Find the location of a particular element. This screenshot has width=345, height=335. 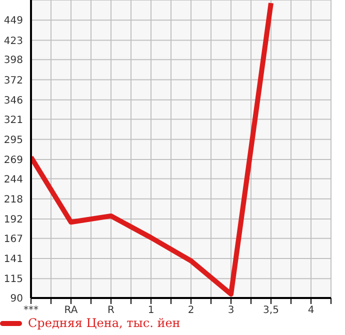

x-tick-label: RA is located at coordinates (71, 310).